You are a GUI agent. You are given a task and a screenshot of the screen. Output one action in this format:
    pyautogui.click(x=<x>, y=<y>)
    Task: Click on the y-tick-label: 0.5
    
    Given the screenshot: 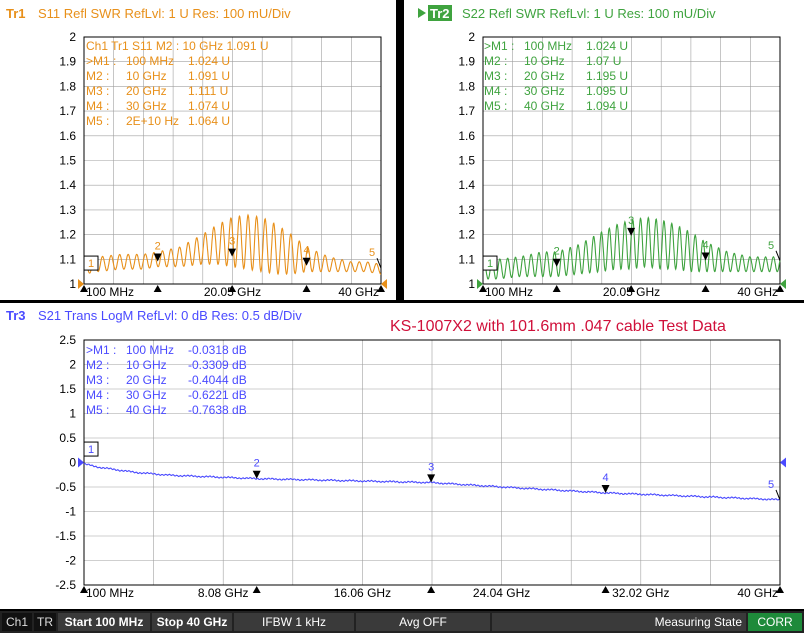 What is the action you would take?
    pyautogui.click(x=67, y=438)
    